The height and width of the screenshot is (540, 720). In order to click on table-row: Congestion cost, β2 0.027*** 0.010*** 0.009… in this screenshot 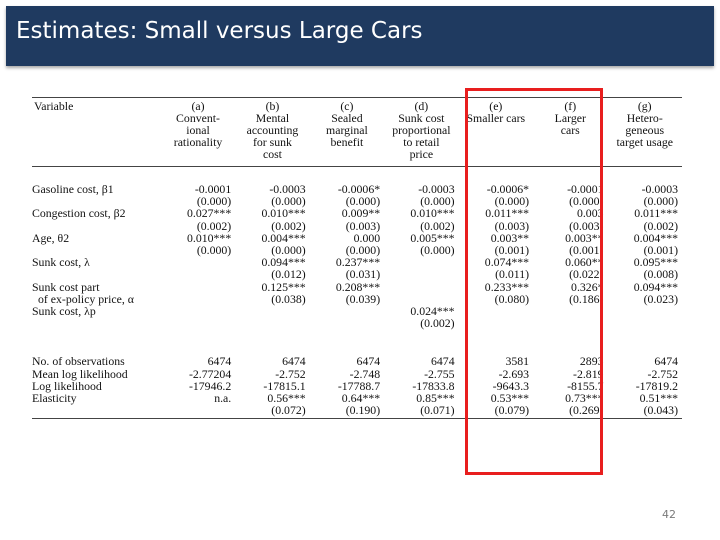, I will do `click(357, 213)`.